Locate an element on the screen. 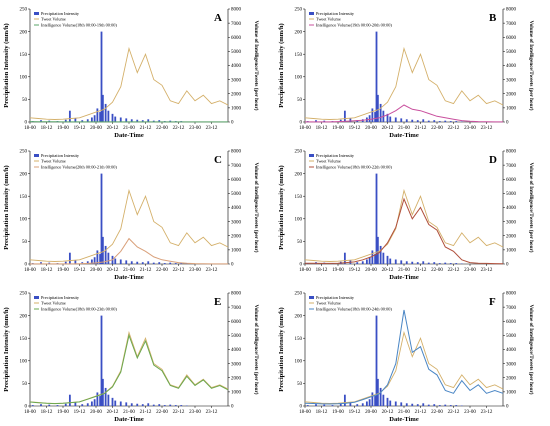 This screenshot has width=550, height=426. y-right-tick-label: 0 is located at coordinates (232, 407).